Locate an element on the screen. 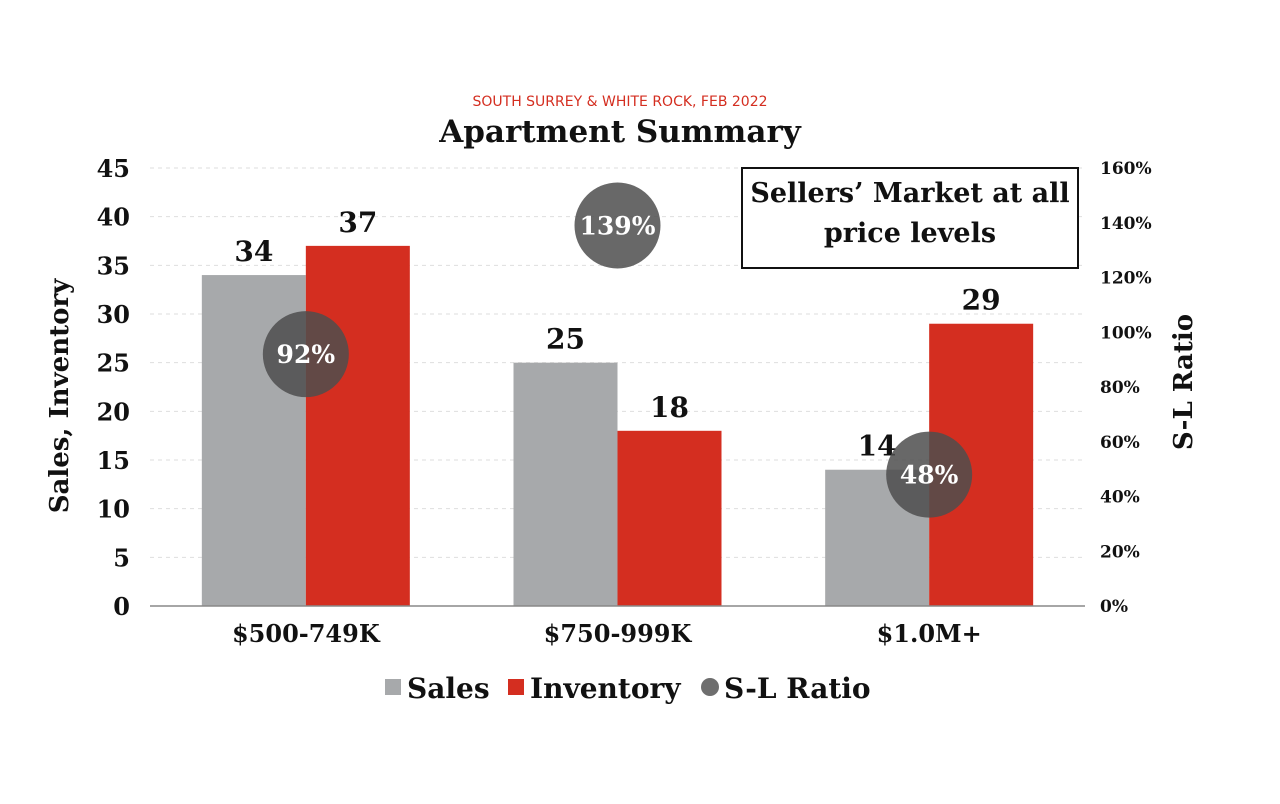 The image size is (1280, 804). y2-tick-label: 80% is located at coordinates (1120, 388).